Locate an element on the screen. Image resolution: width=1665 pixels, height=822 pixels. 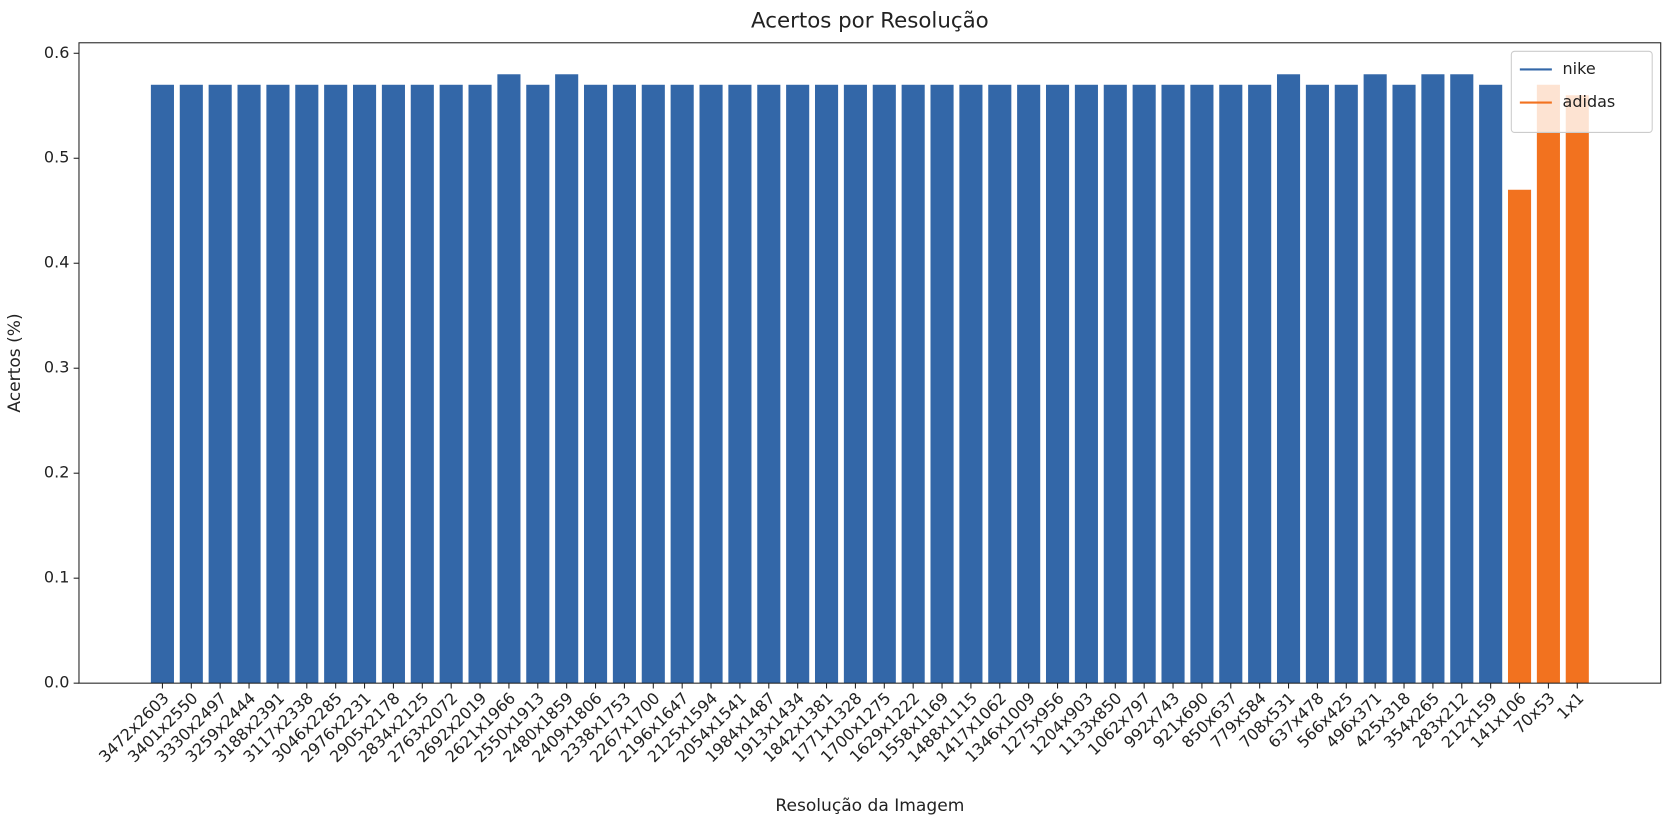
x-axis-label: Resolução da Imagem is located at coordinates (869, 806).